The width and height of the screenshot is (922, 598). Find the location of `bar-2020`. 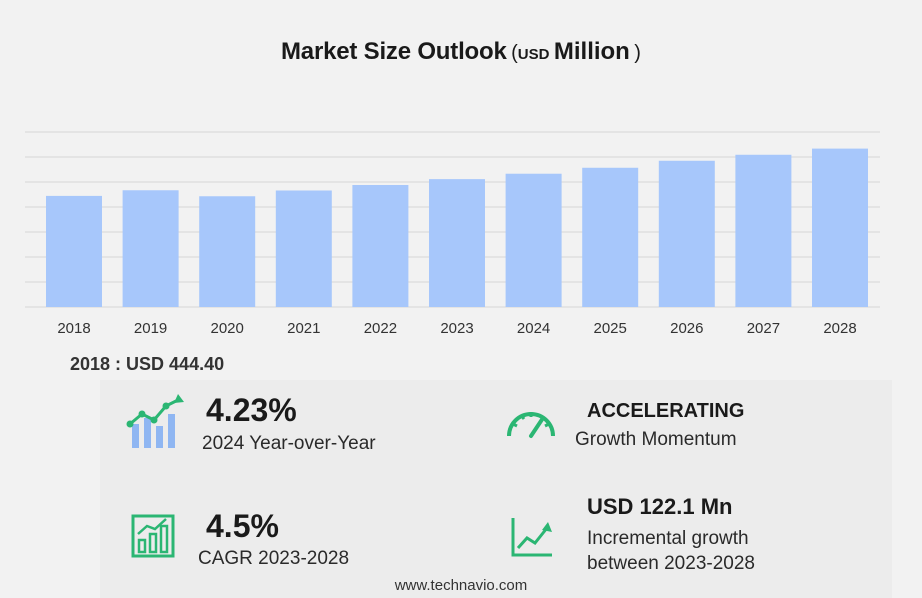

bar-2020 is located at coordinates (227, 251).